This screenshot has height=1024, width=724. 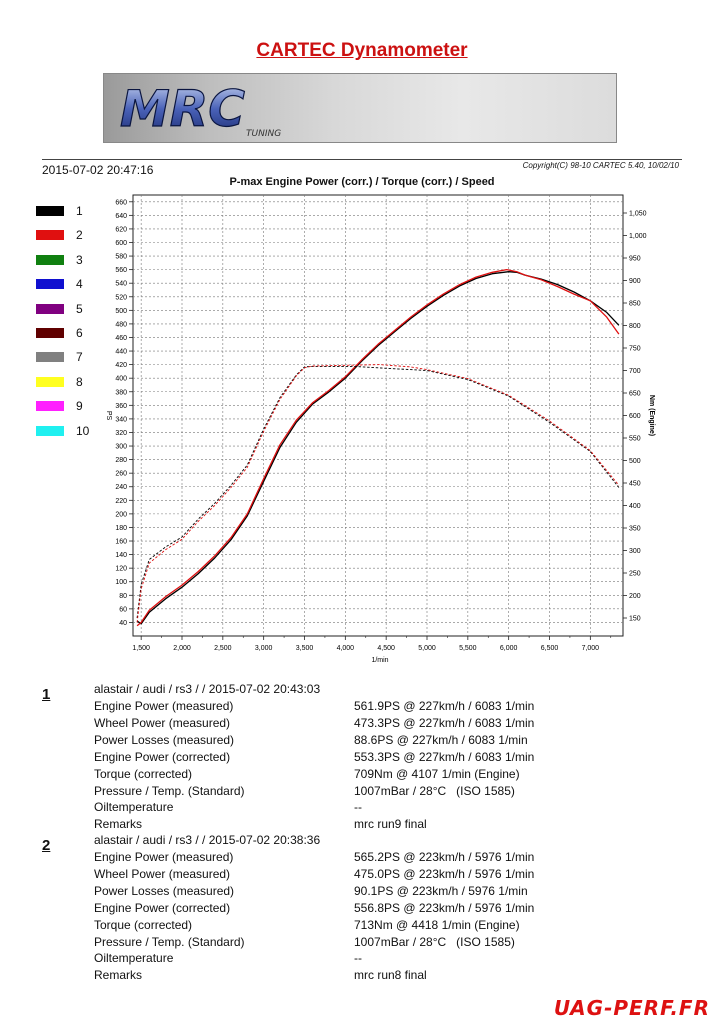 What do you see at coordinates (118, 824) in the screenshot?
I see `run-row-label: Remarks` at bounding box center [118, 824].